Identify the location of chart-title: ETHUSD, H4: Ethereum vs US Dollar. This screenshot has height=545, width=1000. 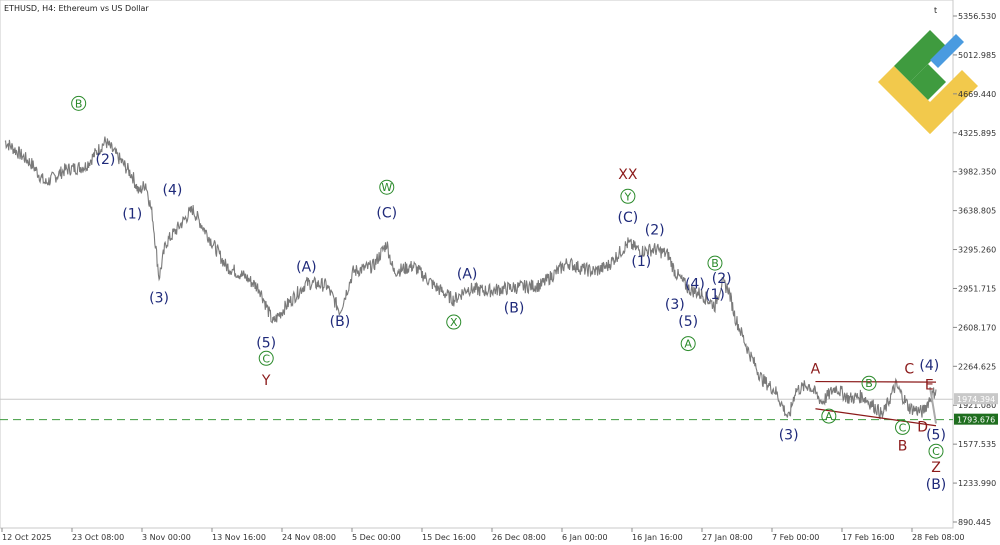
(76, 8).